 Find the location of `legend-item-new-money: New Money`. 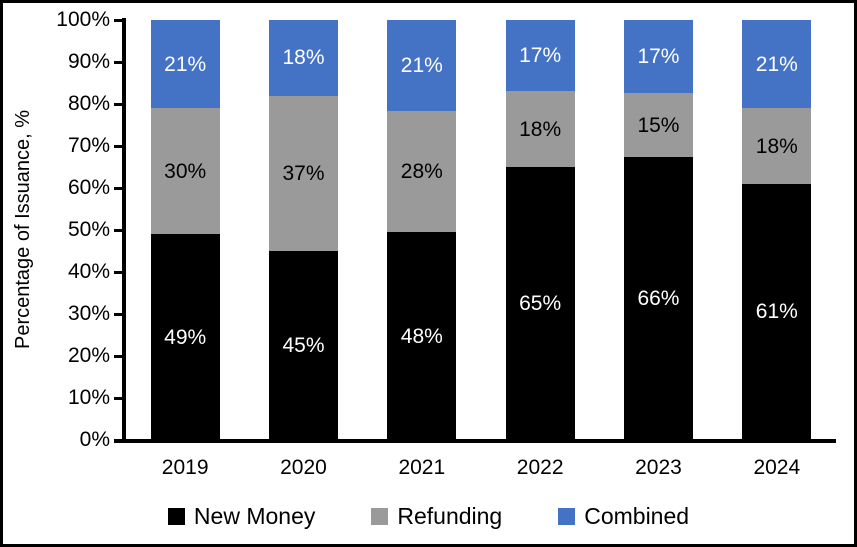

legend-item-new-money: New Money is located at coordinates (241, 516).